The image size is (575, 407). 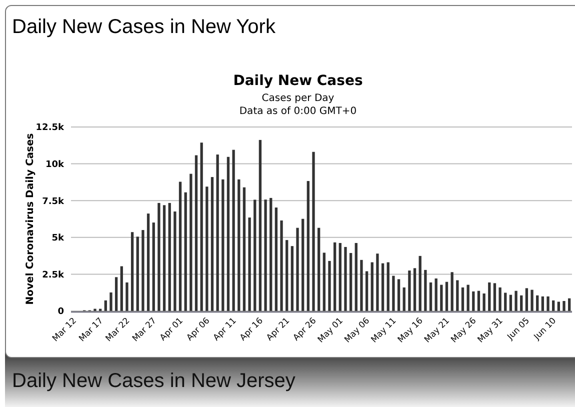 I want to click on x-tick-label: Apr 01, so click(x=172, y=330).